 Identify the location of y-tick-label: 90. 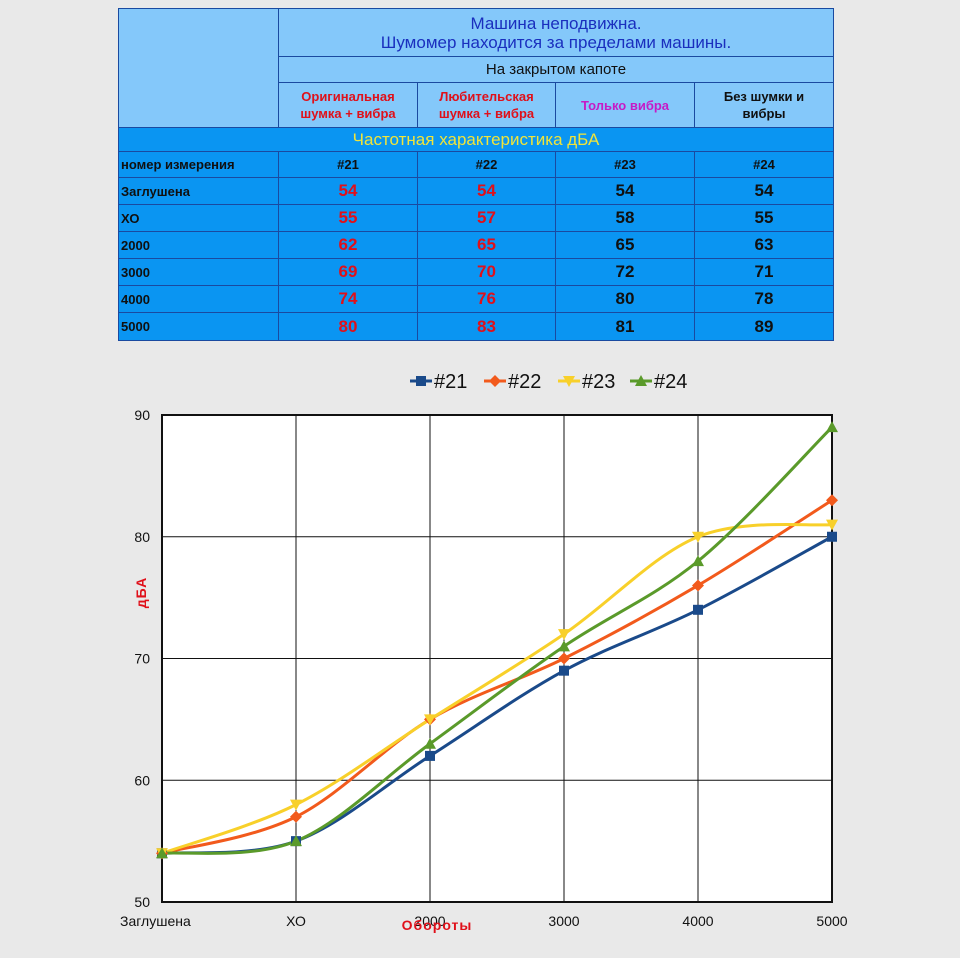
(142, 415).